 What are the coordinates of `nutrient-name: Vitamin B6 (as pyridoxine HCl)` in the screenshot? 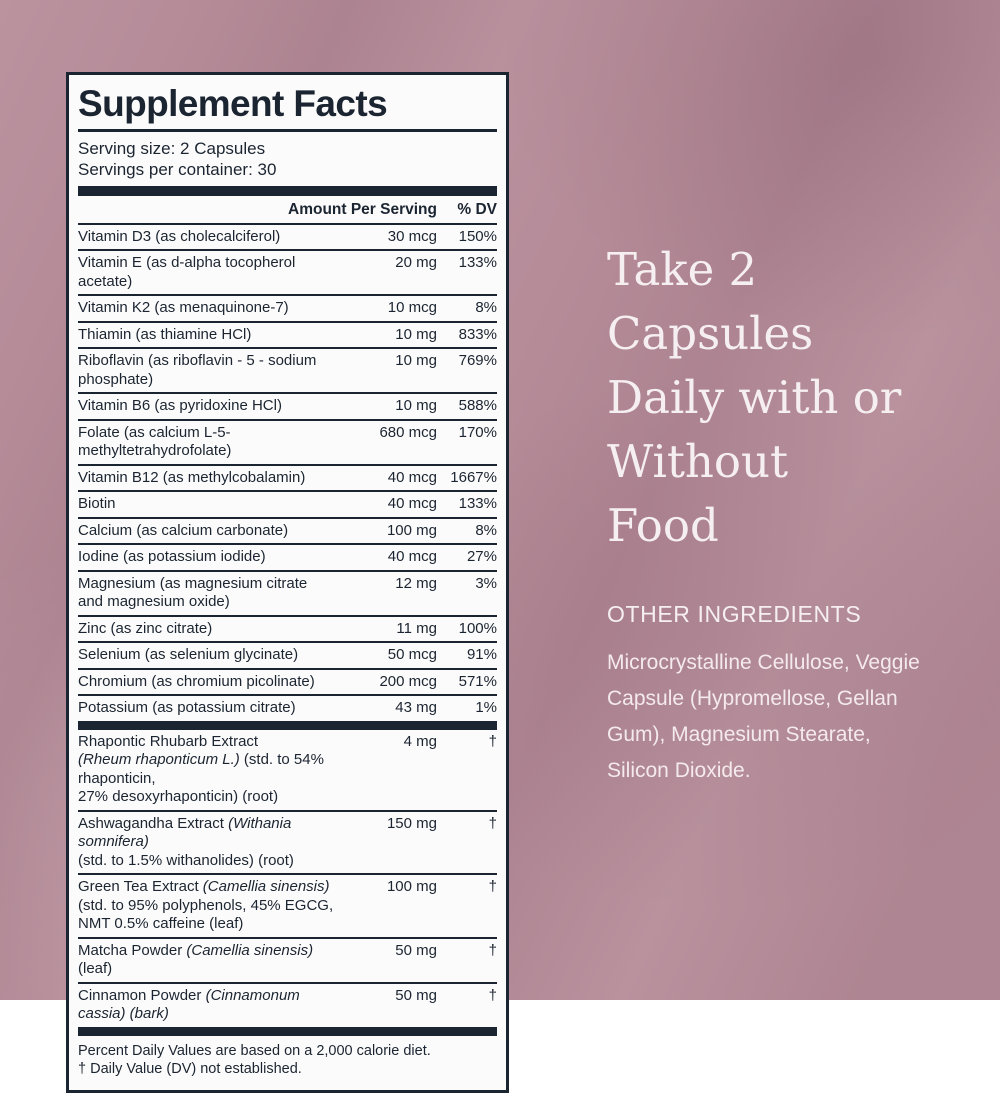 It's located at (180, 406).